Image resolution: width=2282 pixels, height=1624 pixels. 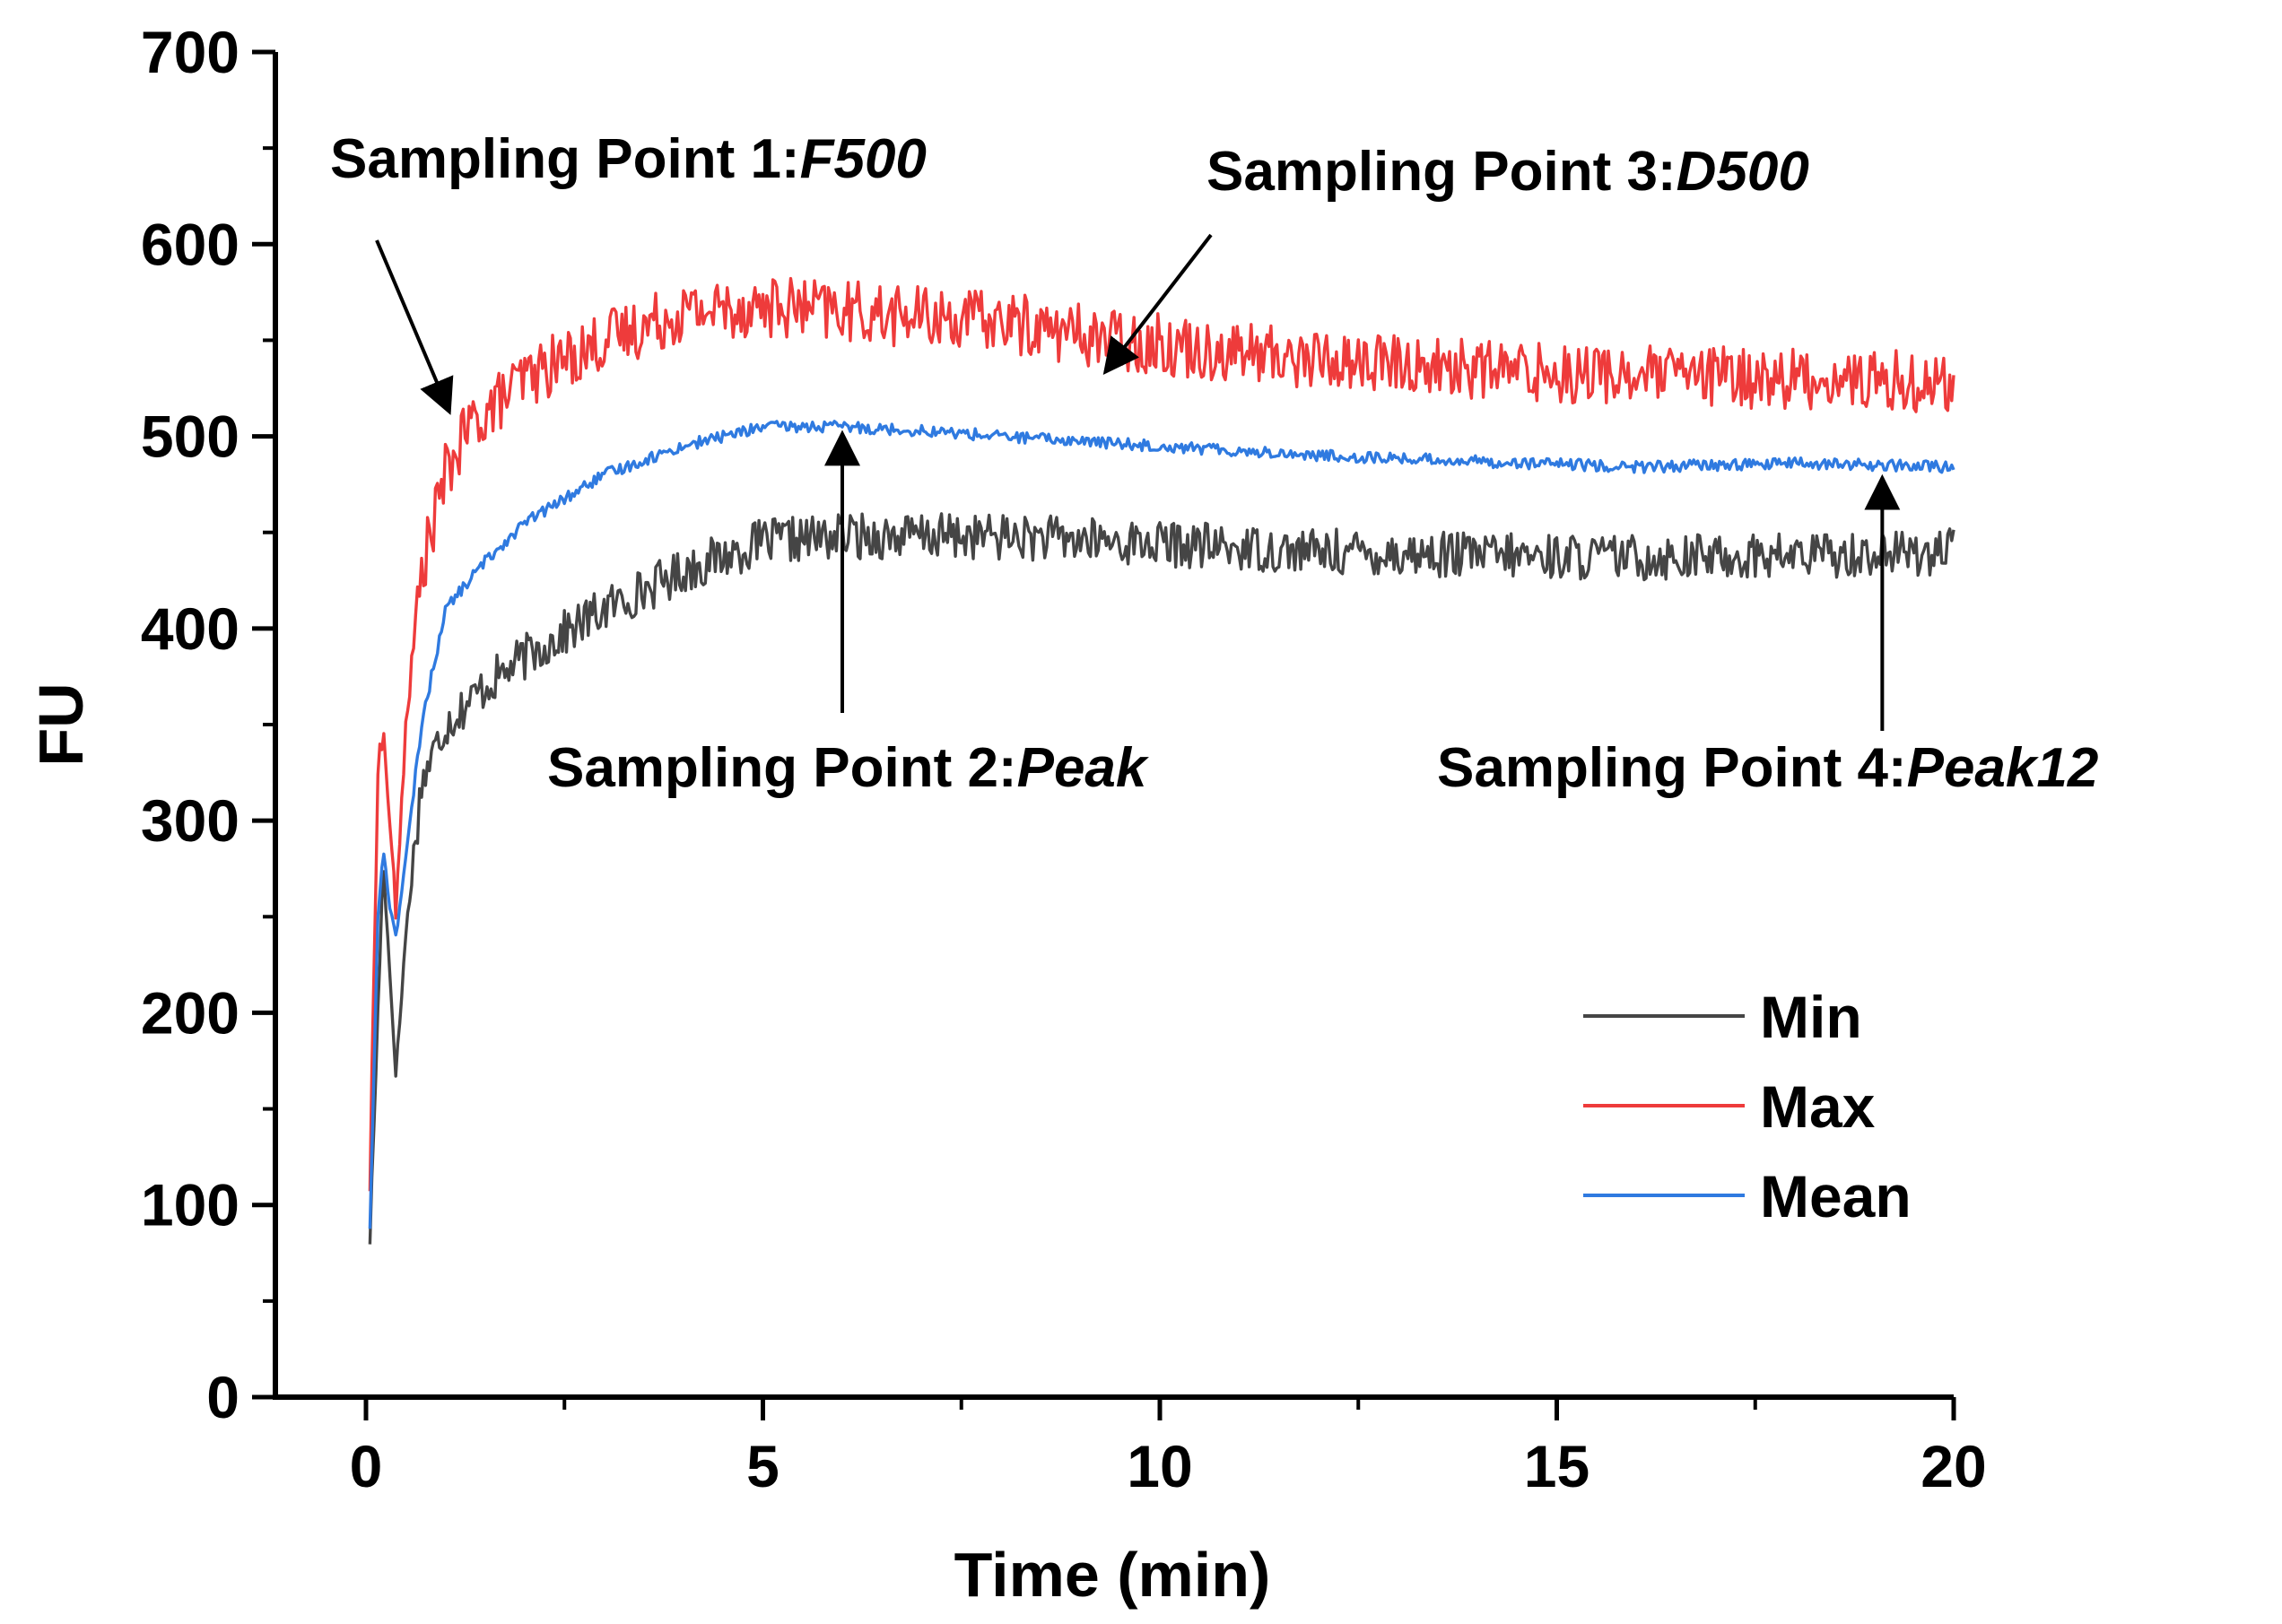 What do you see at coordinates (190, 244) in the screenshot?
I see `y-tick-label: 600` at bounding box center [190, 244].